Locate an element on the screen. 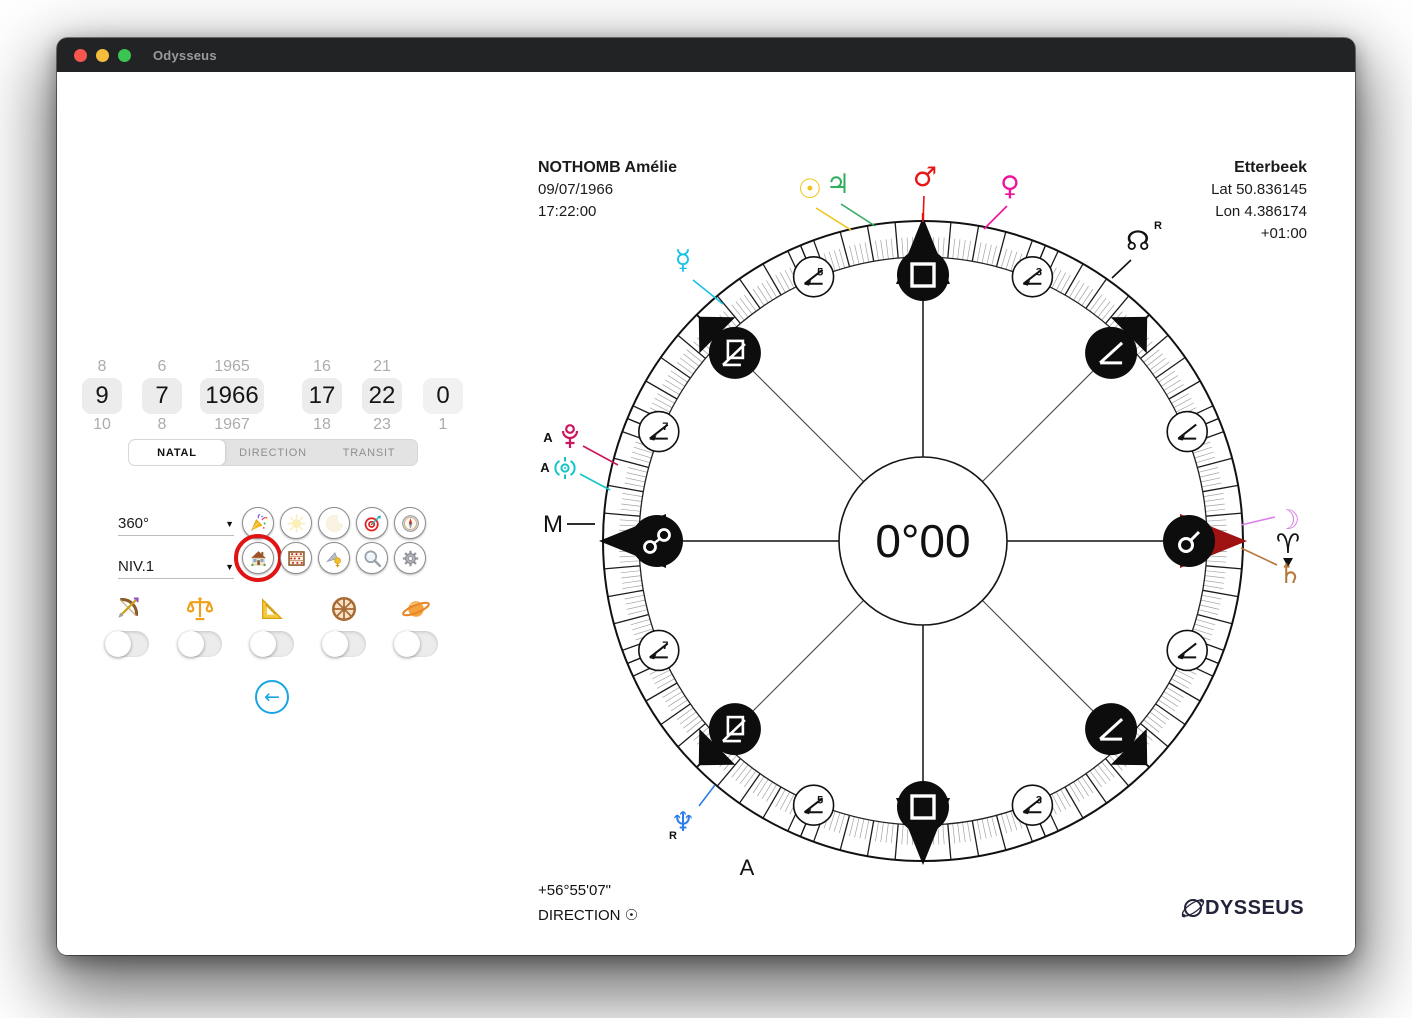 The image size is (1412, 1018). spinner-value-selected: 0 is located at coordinates (443, 396).